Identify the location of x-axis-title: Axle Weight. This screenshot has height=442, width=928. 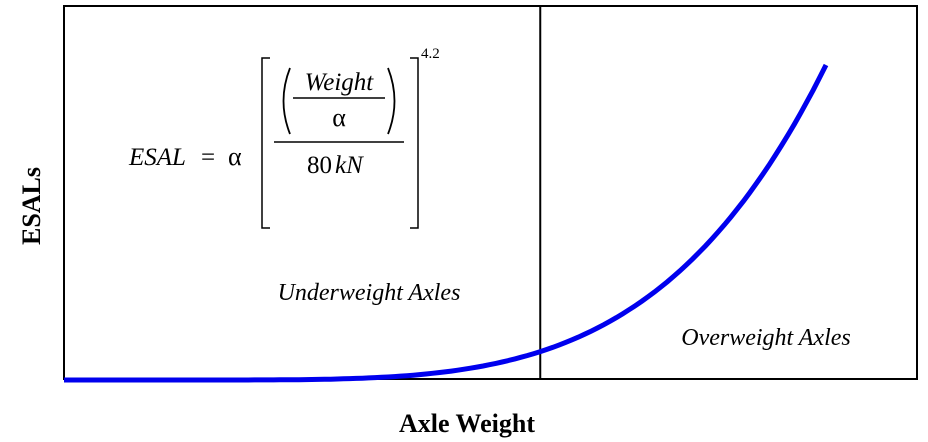
(467, 423).